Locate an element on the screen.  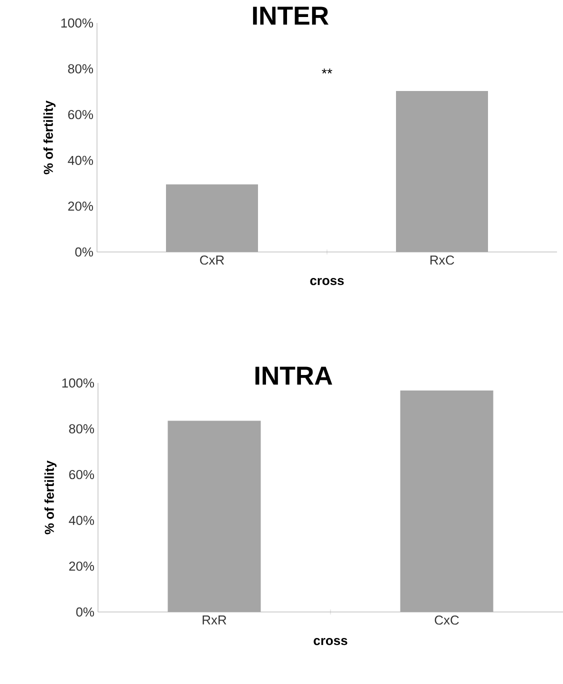
annotation: ** is located at coordinates (327, 71).